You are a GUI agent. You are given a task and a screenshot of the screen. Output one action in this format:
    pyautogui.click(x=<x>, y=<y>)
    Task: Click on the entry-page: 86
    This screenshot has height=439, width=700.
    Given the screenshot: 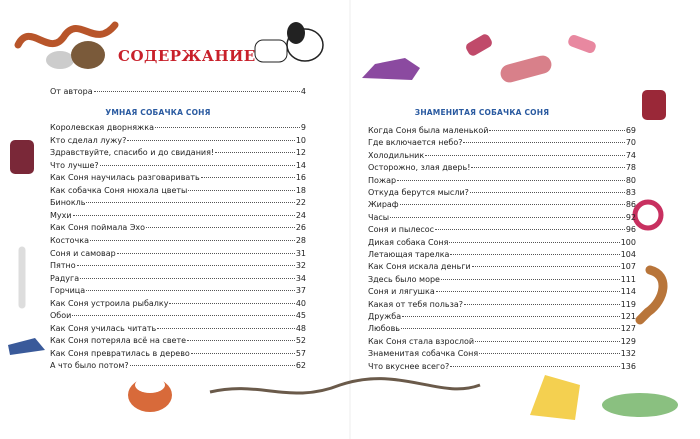 What is the action you would take?
    pyautogui.click(x=630, y=205)
    